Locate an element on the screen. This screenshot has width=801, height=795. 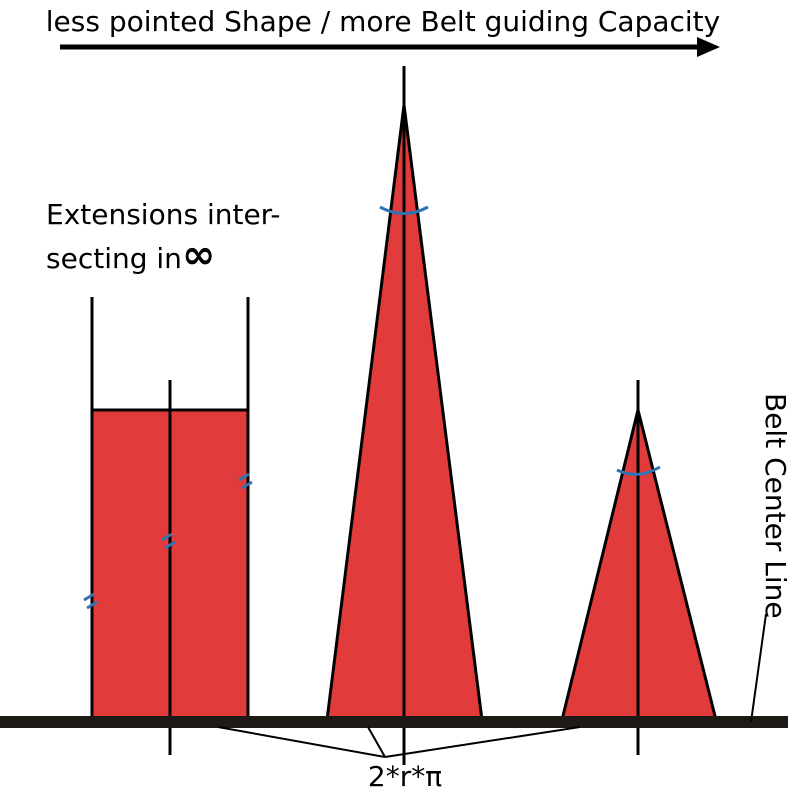
blunt-angle-arc is located at coordinates (638, 470).